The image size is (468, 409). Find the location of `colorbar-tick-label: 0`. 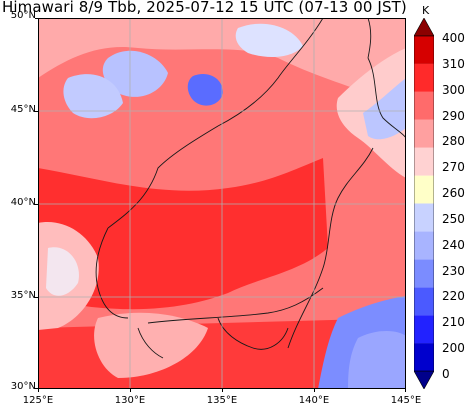

colorbar-tick-label: 0 is located at coordinates (446, 374).